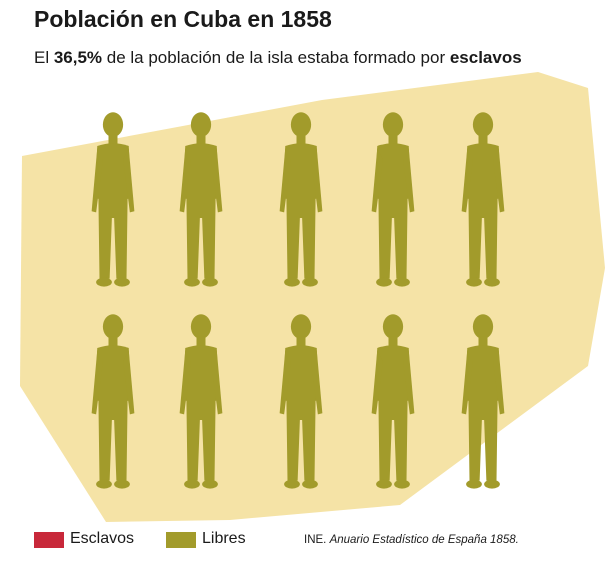  What do you see at coordinates (44, 57) in the screenshot?
I see `subtitle-pre: El` at bounding box center [44, 57].